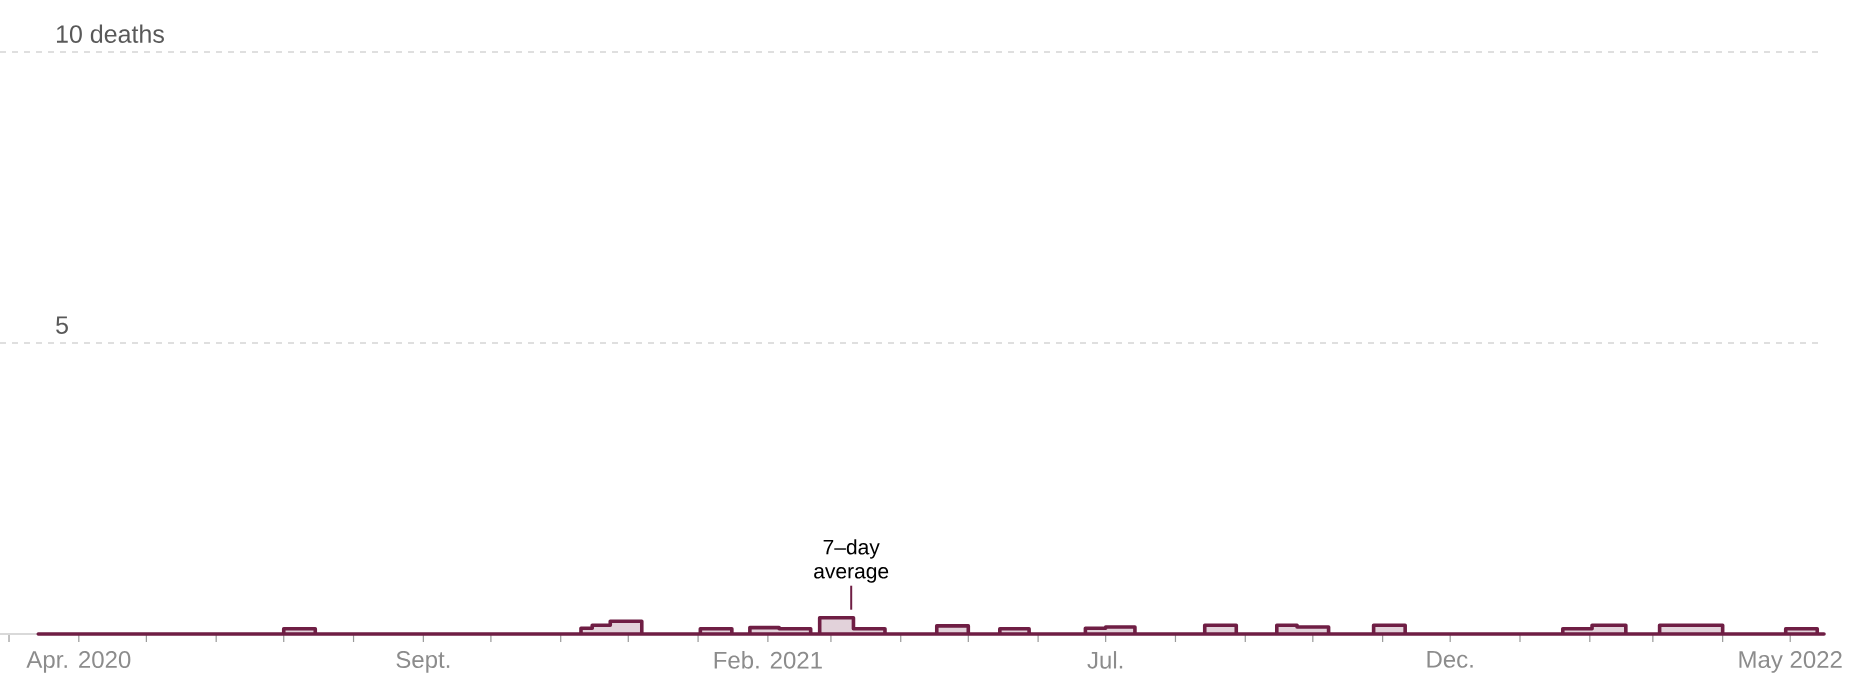 The image size is (1869, 687). Describe the element at coordinates (1450, 659) in the screenshot. I see `x-tick-label: Dec.` at that location.